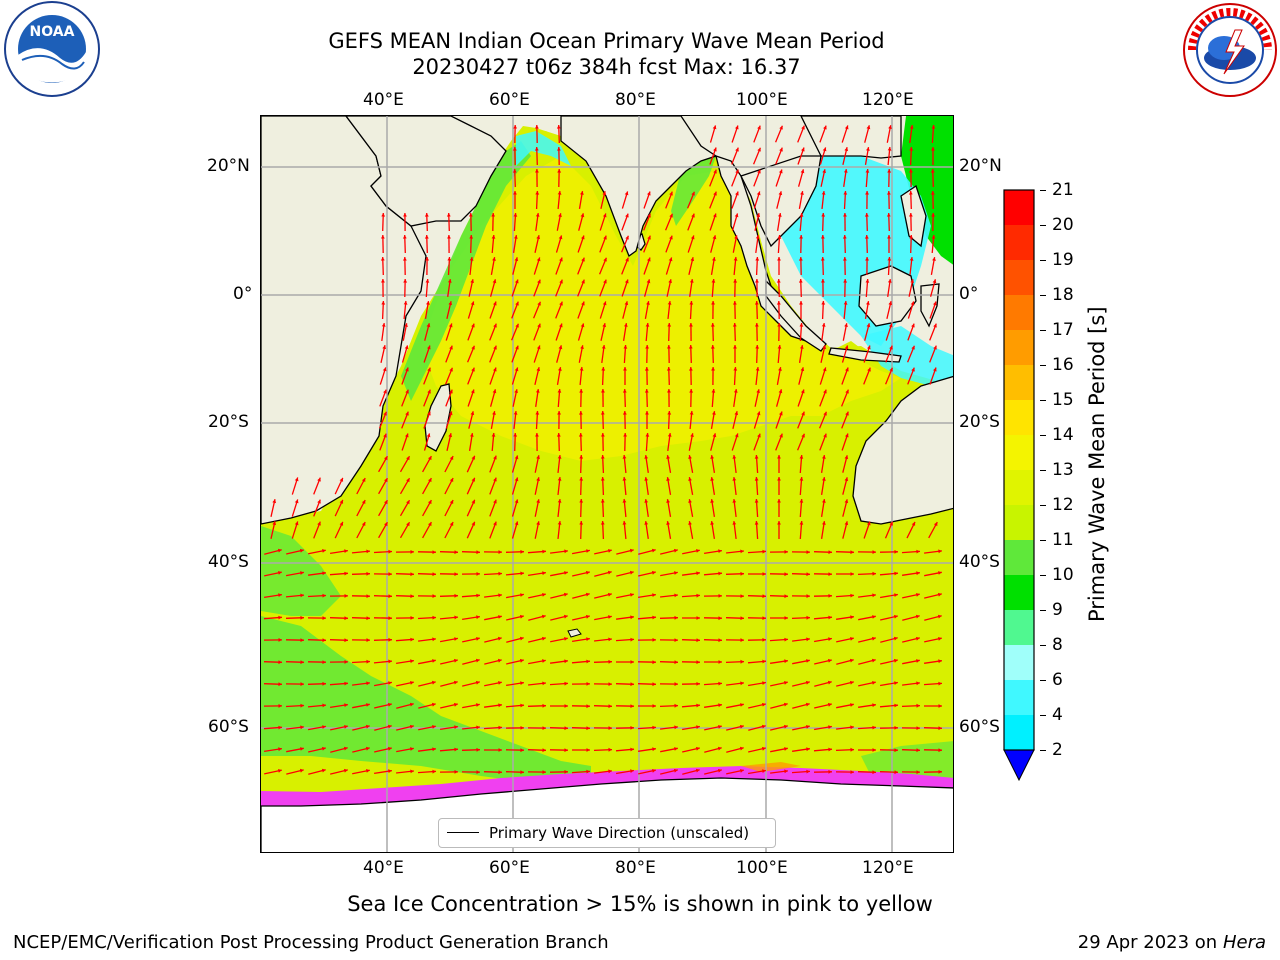 The width and height of the screenshot is (1280, 960). I want to click on colorbar-tick-label: 17, so click(1063, 330).